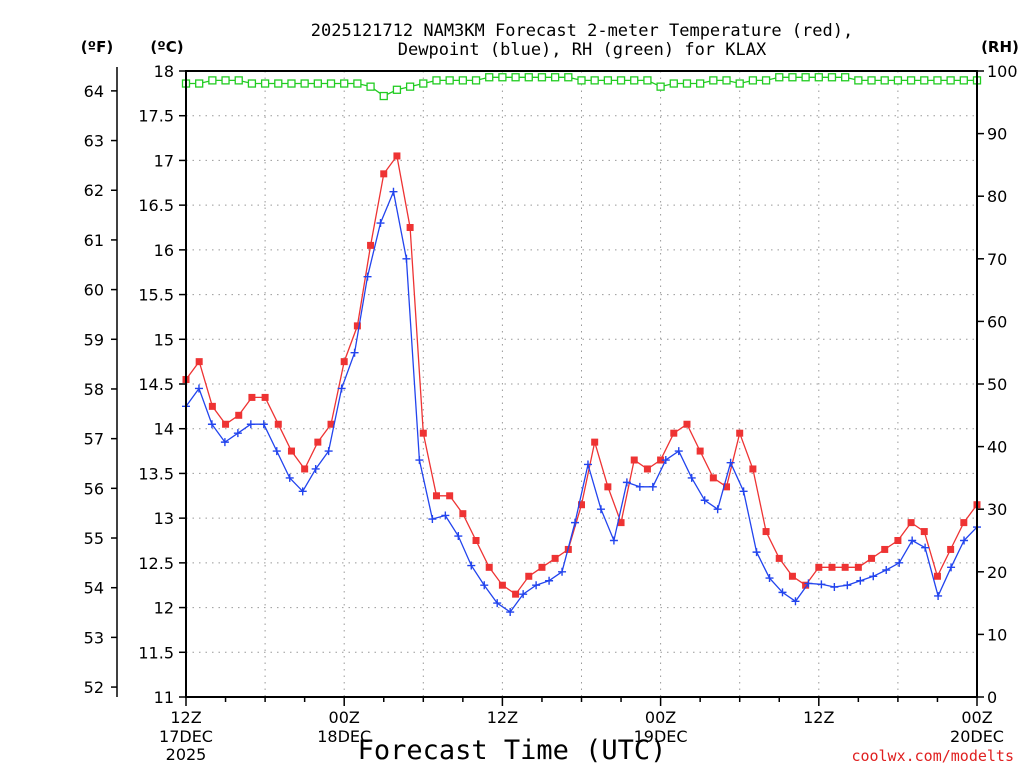  What do you see at coordinates (94, 488) in the screenshot?
I see `fahrenheit-tick-label: 56` at bounding box center [94, 488].